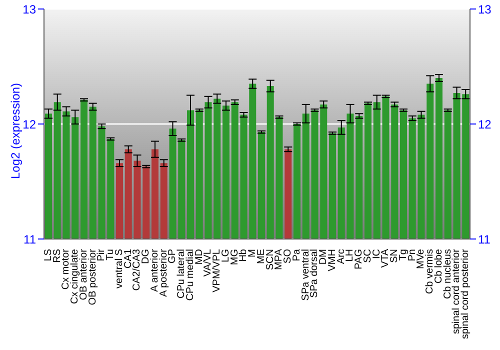 The image size is (500, 350). I want to click on y2-tick-label: 13, so click(485, 9).